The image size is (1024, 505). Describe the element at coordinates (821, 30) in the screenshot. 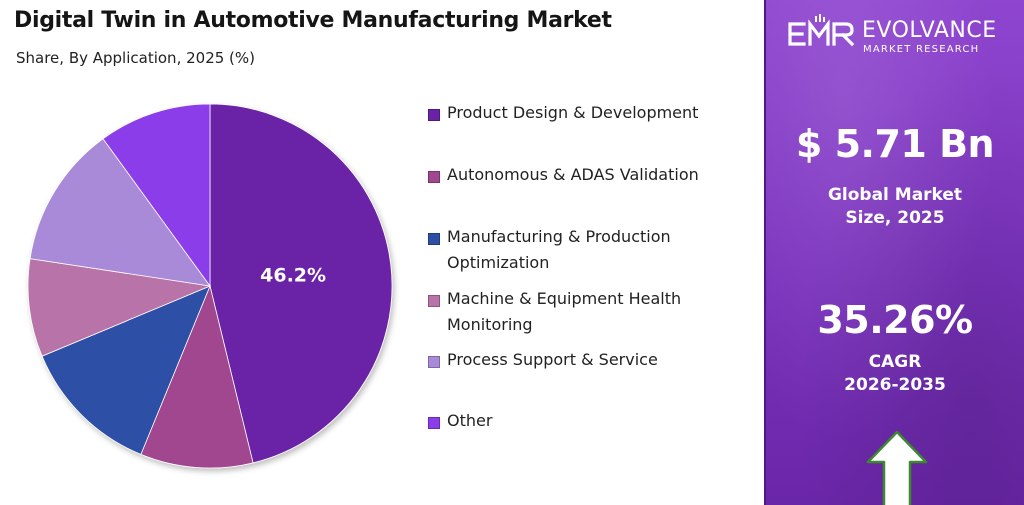

I see `brand-logo-mark` at that location.